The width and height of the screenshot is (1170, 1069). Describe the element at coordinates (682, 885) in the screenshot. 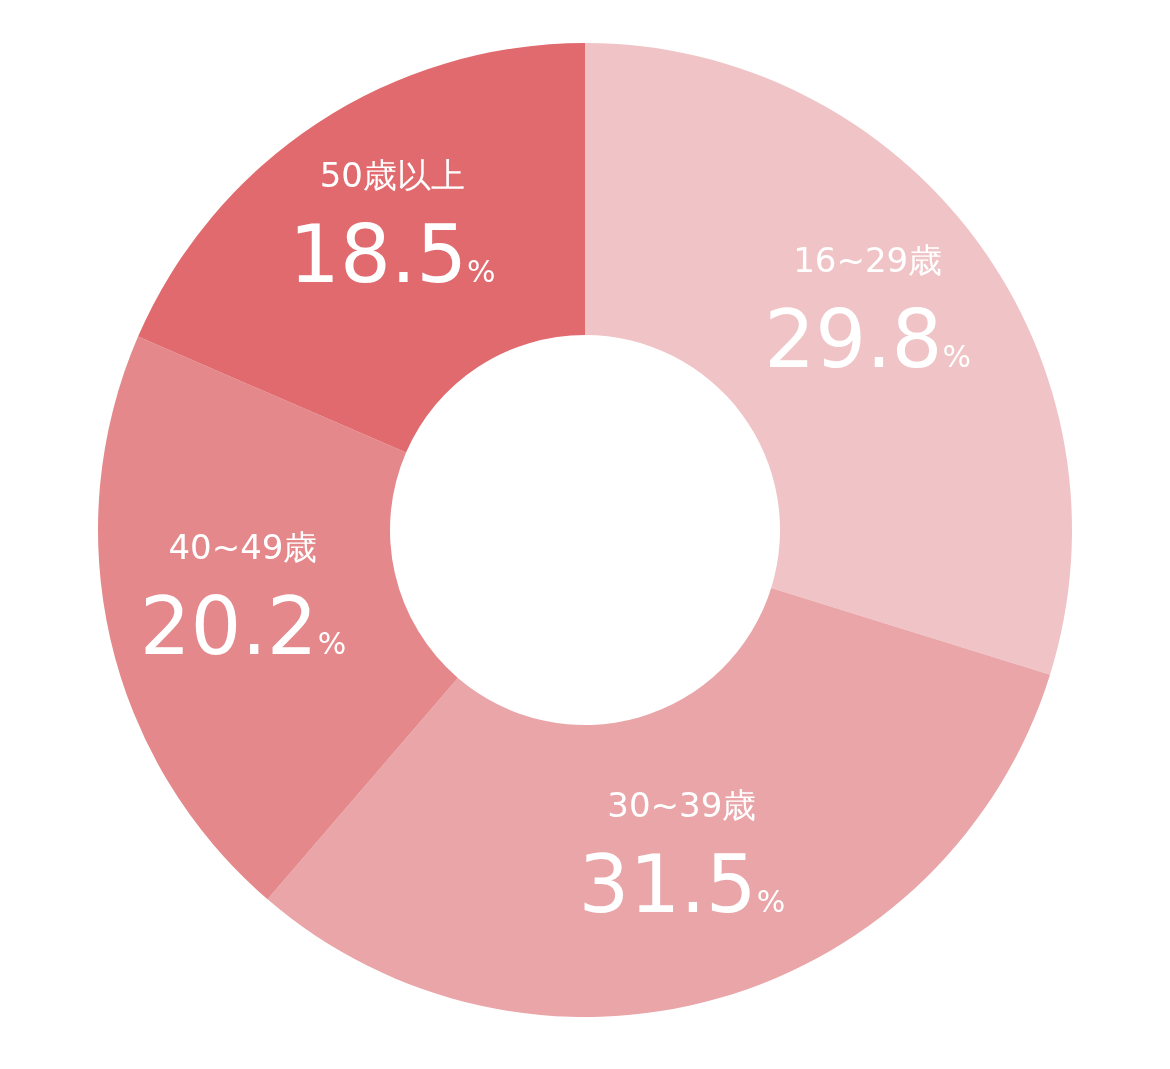

I see `data-label: 31.5%` at that location.